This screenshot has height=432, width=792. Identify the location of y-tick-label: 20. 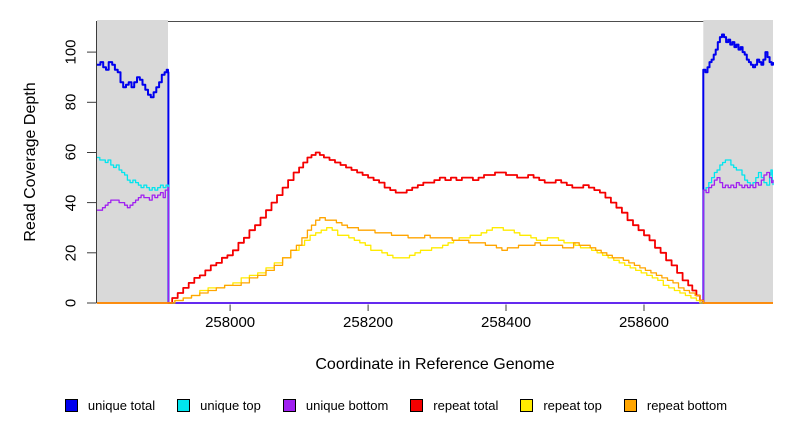
(71, 253).